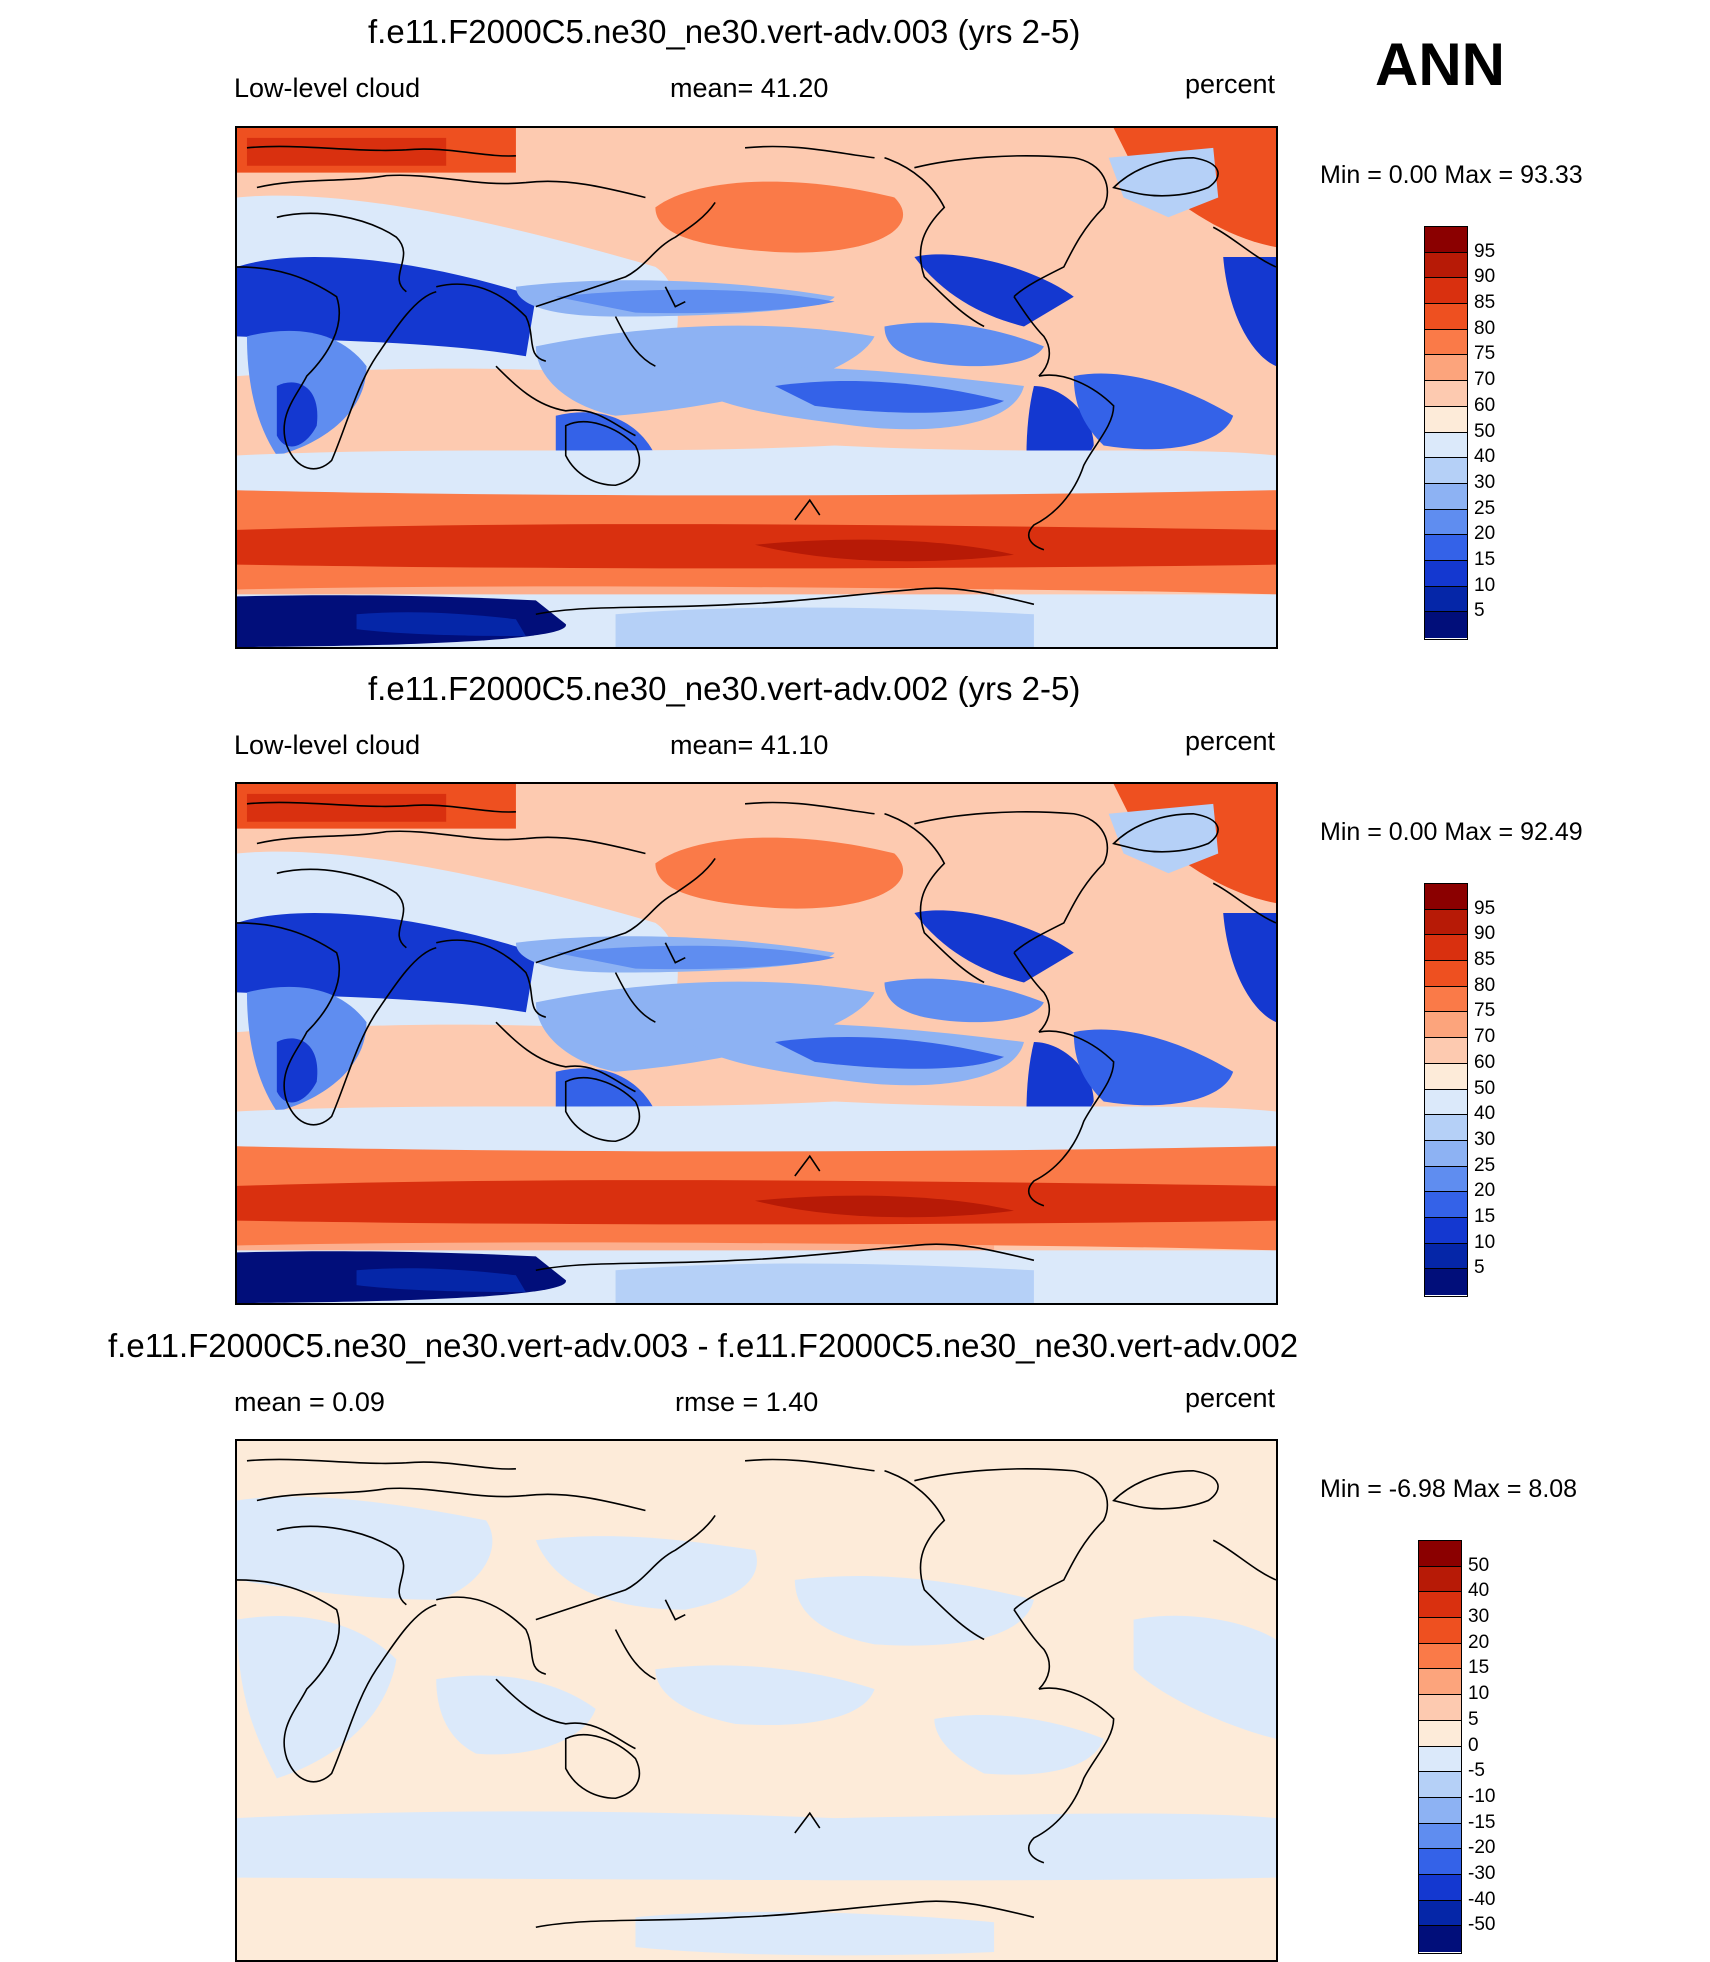 The height and width of the screenshot is (1962, 1710). I want to click on panel-1-units-label: percent, so click(1230, 84).